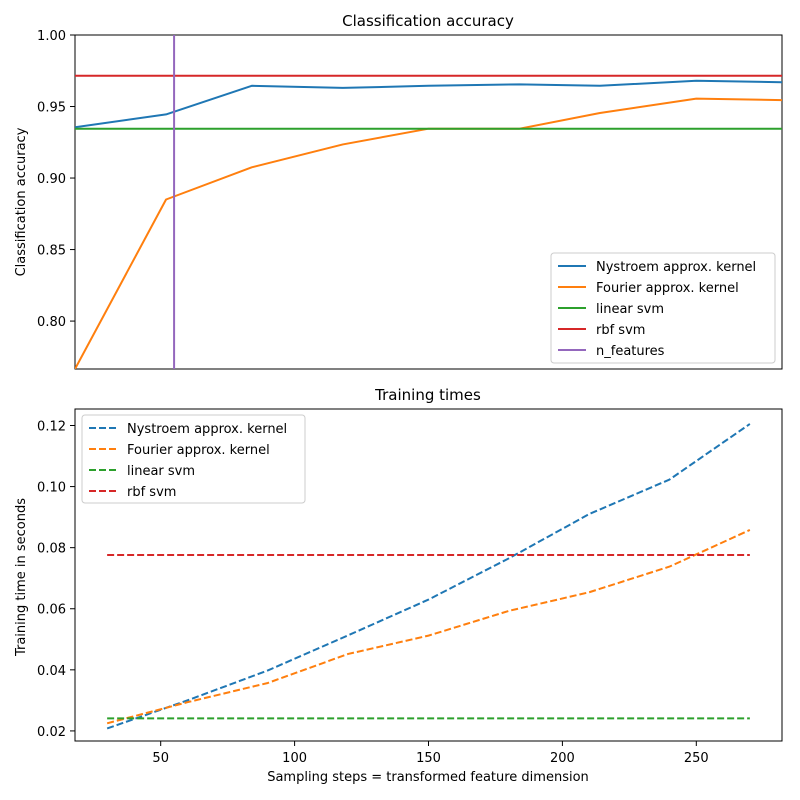 Image resolution: width=800 pixels, height=800 pixels. Describe the element at coordinates (51, 251) in the screenshot. I see `y-tick-label: 0.85` at that location.